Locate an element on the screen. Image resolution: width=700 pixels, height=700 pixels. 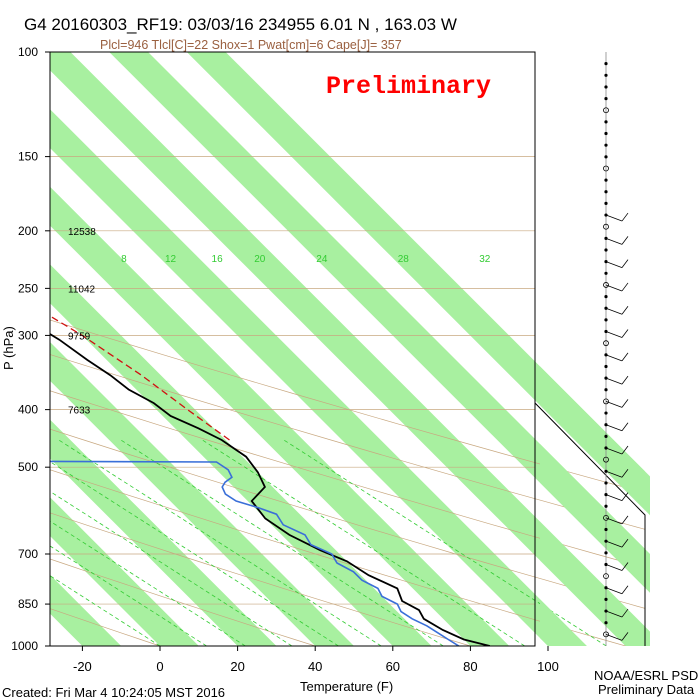
wind-barbs is located at coordinates (616, 351).